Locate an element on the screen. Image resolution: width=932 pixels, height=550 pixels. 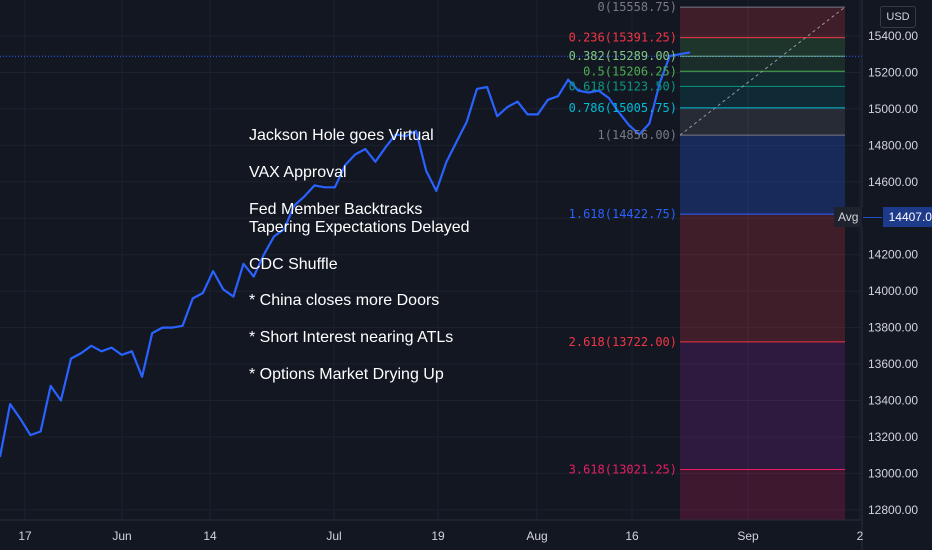
currency-button: USD is located at coordinates (898, 17).